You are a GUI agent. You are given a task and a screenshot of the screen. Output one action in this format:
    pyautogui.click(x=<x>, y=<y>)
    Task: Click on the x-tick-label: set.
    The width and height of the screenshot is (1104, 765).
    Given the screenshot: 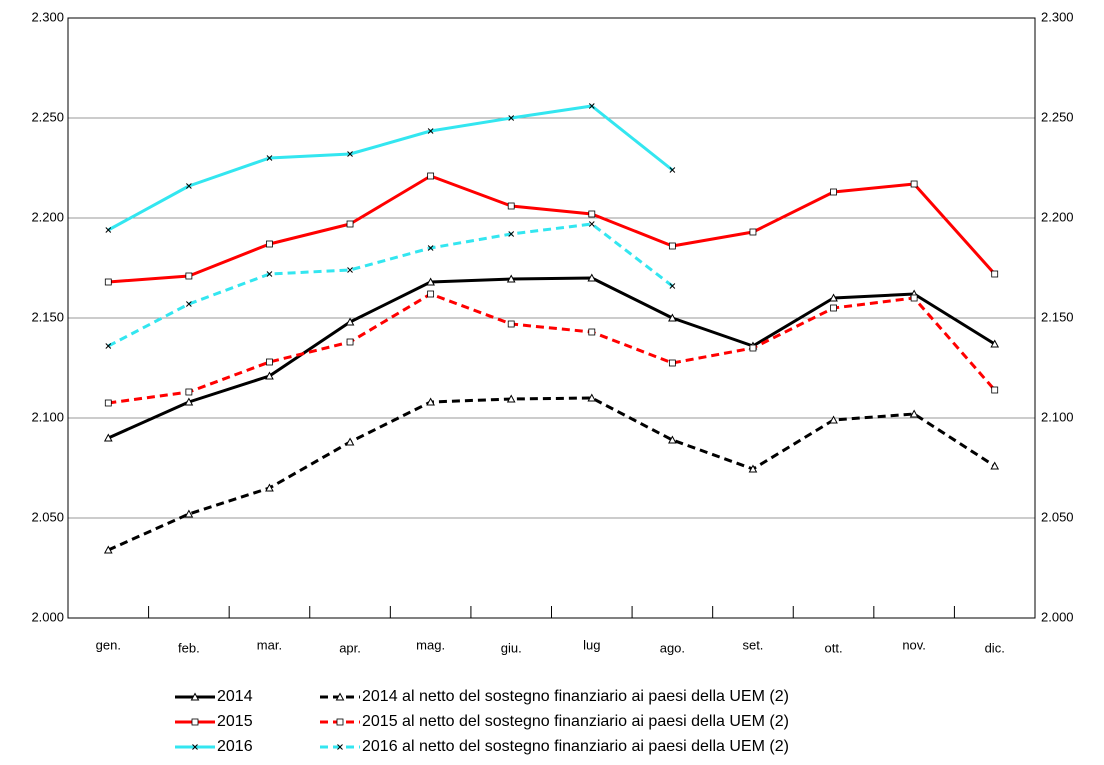 What is the action you would take?
    pyautogui.click(x=752, y=644)
    